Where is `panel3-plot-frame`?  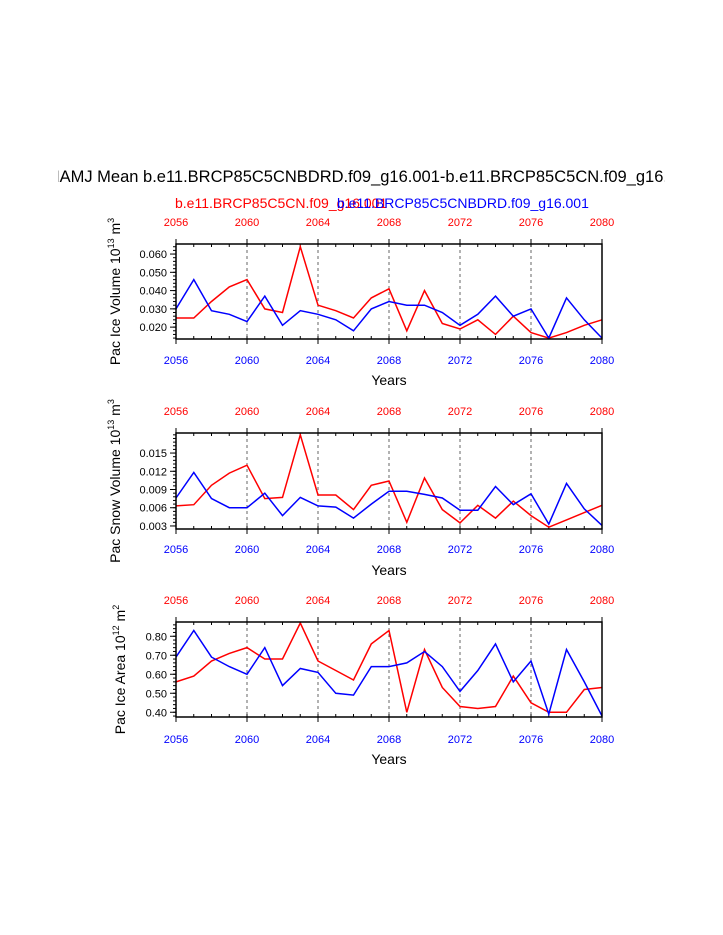 panel3-plot-frame is located at coordinates (389, 669).